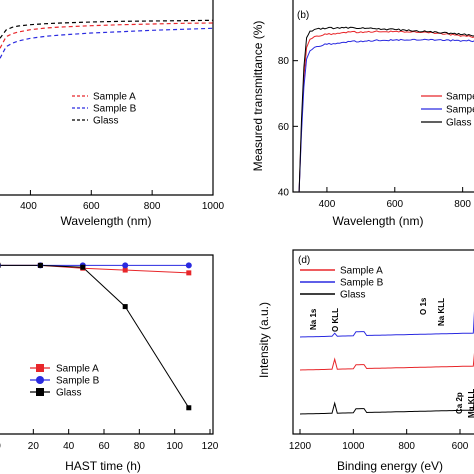 This screenshot has width=474, height=474. Describe the element at coordinates (78, 381) in the screenshot. I see `panel-c-legend-label: Sample B` at that location.